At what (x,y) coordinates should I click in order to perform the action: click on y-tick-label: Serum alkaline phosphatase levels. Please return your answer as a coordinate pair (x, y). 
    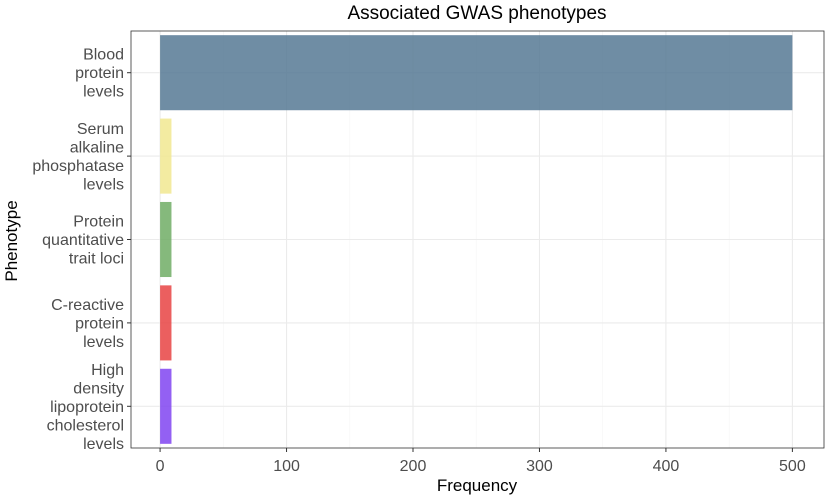
    Looking at the image, I should click on (78, 157).